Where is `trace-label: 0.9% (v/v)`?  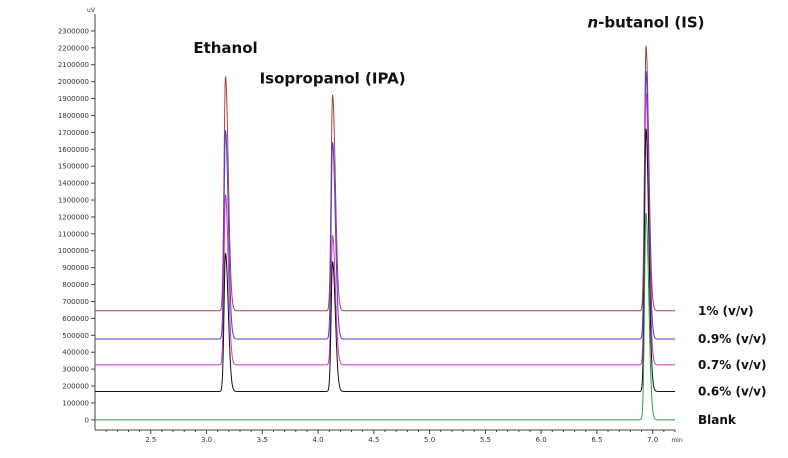
trace-label: 0.9% (v/v) is located at coordinates (732, 339).